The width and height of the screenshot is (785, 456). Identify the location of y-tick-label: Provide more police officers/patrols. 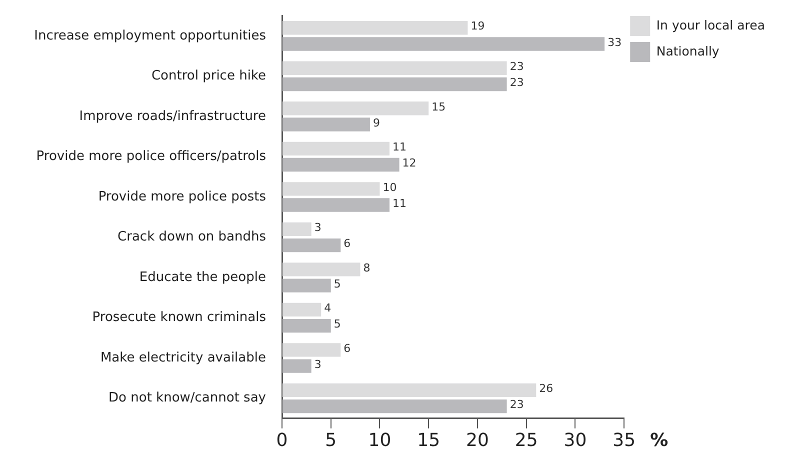
(151, 156).